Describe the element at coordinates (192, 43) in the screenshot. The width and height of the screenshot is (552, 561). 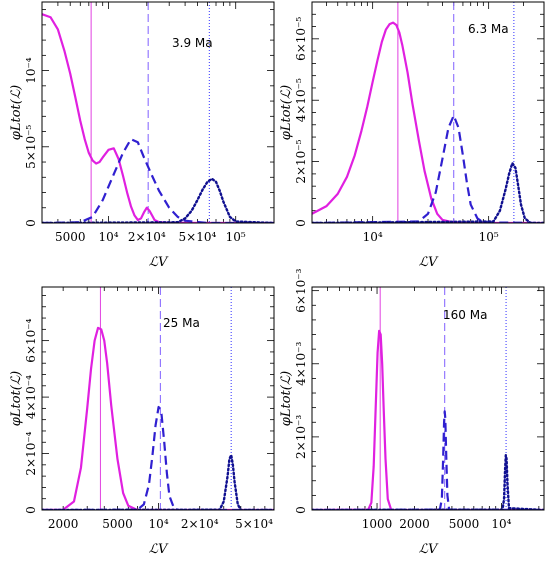
I see `age-label: 3.9 Ma` at that location.